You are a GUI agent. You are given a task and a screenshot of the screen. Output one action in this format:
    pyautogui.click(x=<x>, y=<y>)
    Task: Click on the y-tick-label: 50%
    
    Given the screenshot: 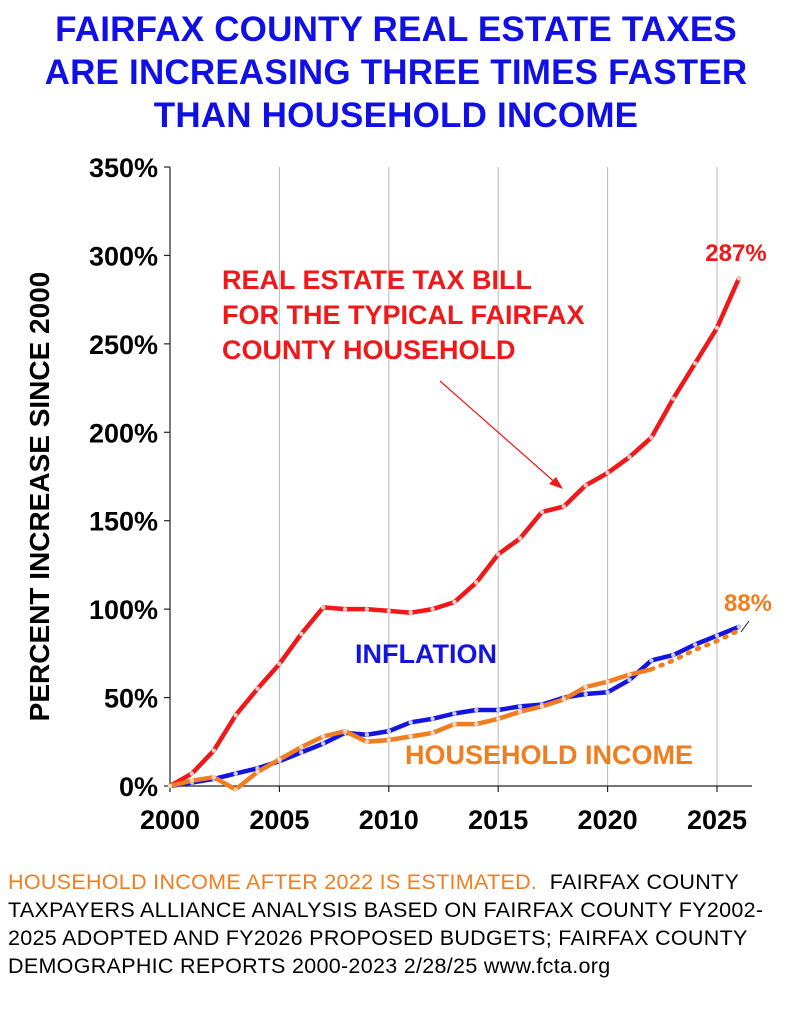 What is the action you would take?
    pyautogui.click(x=131, y=699)
    